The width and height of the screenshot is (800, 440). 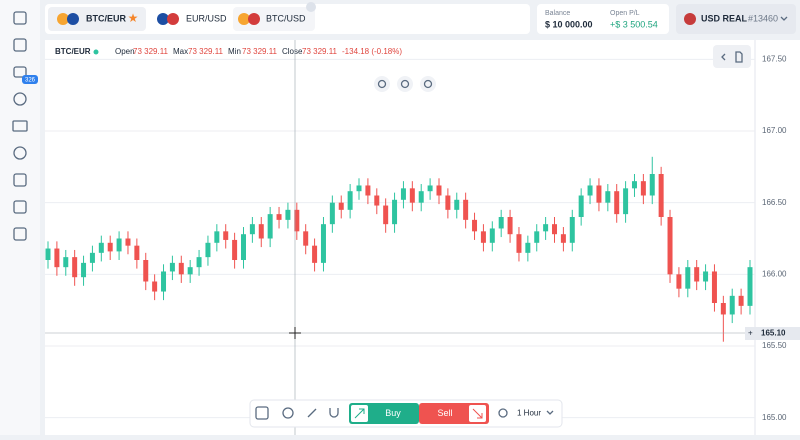 What do you see at coordinates (724, 18) in the screenshot?
I see `currency: USD REAL` at bounding box center [724, 18].